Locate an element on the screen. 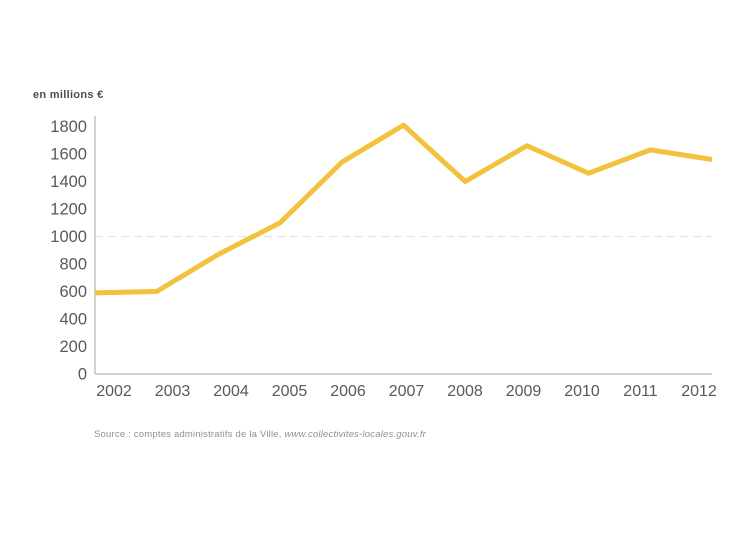 This screenshot has height=536, width=750. x-tick-label: 2012 is located at coordinates (699, 391).